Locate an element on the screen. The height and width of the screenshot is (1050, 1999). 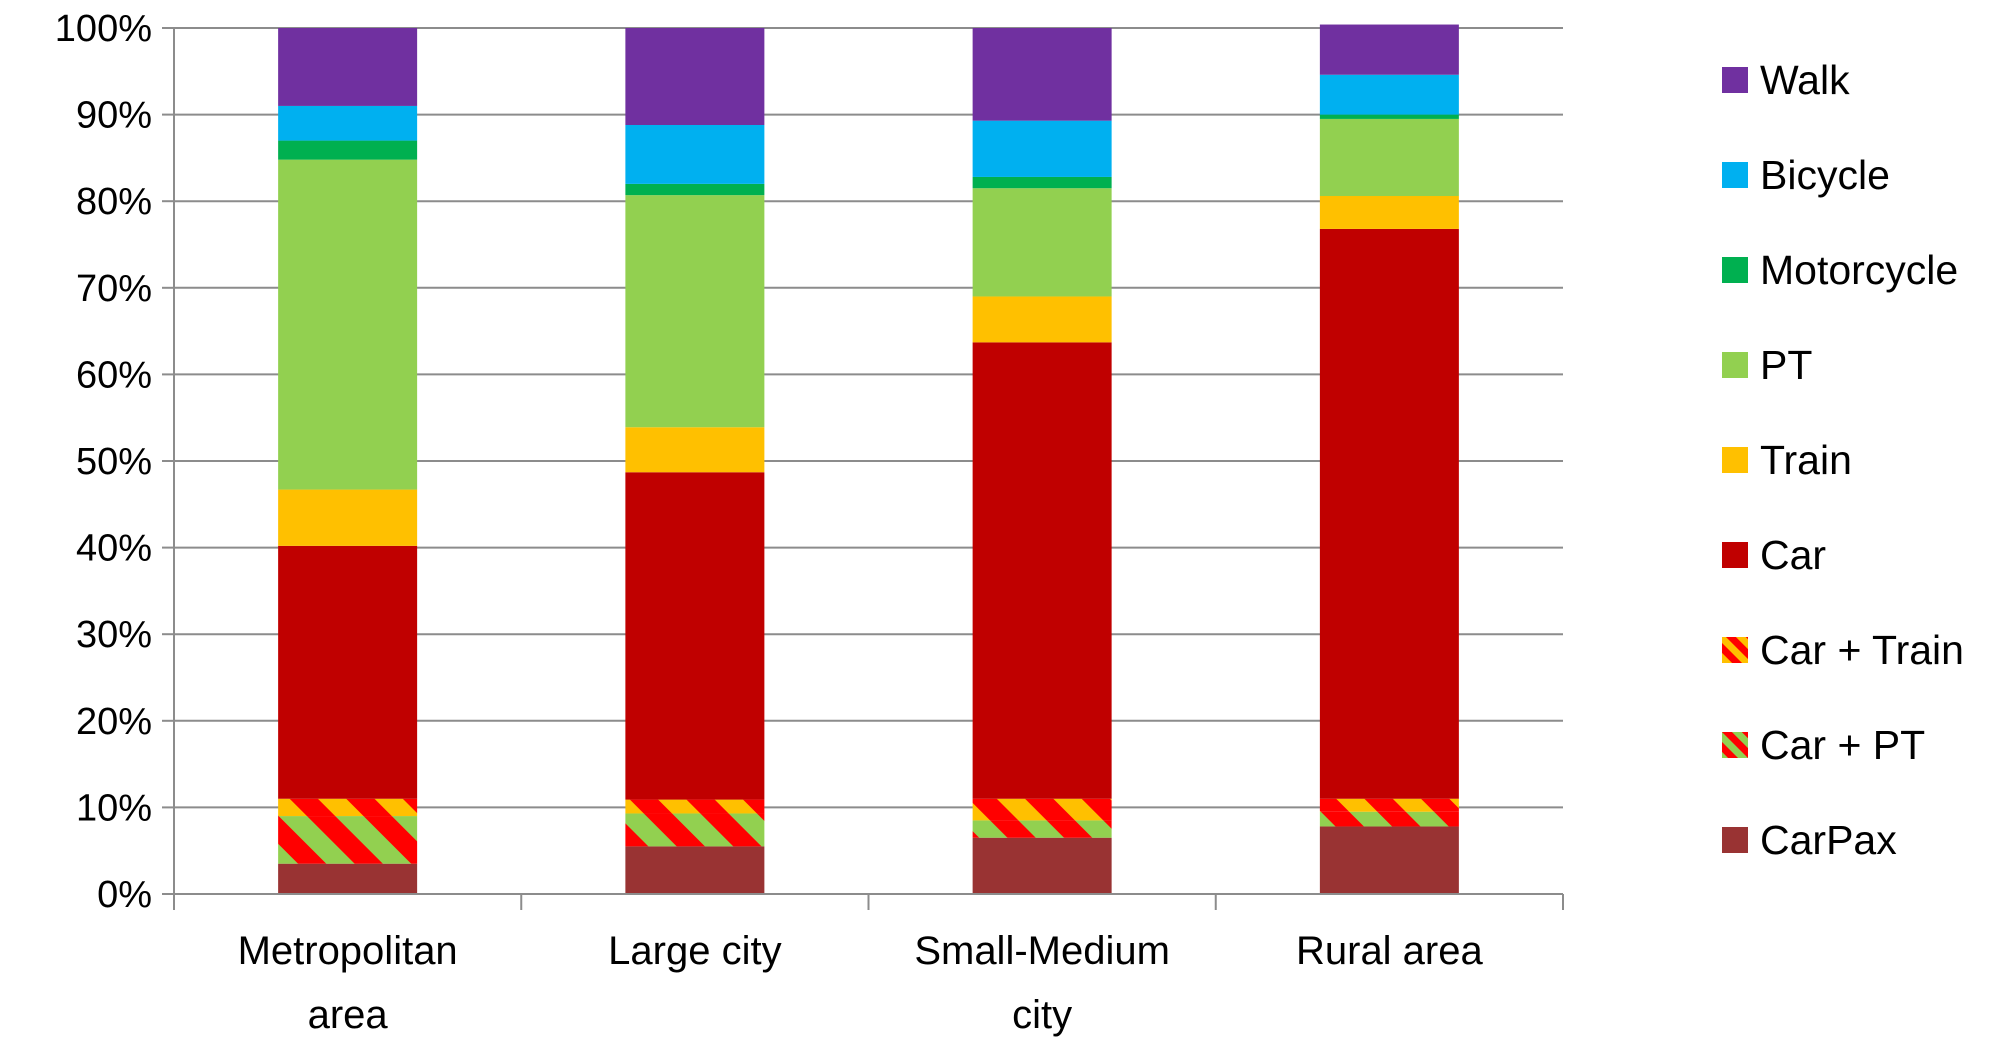
y-tick-label: 100% is located at coordinates (103, 29).